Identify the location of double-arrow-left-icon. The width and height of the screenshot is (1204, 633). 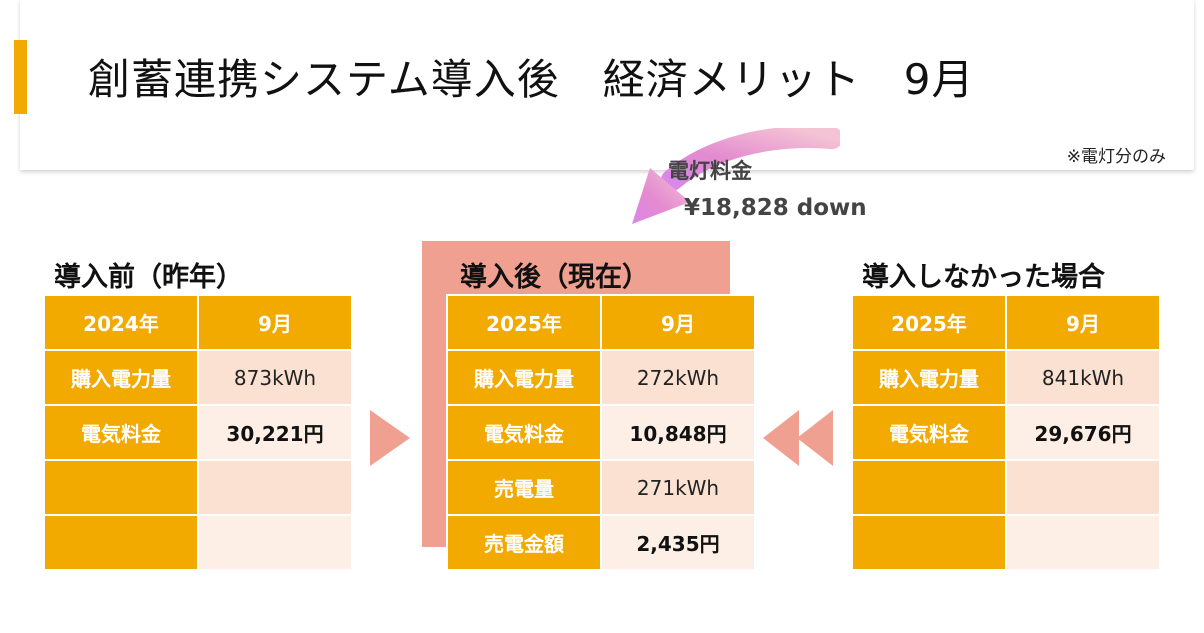
(798, 438).